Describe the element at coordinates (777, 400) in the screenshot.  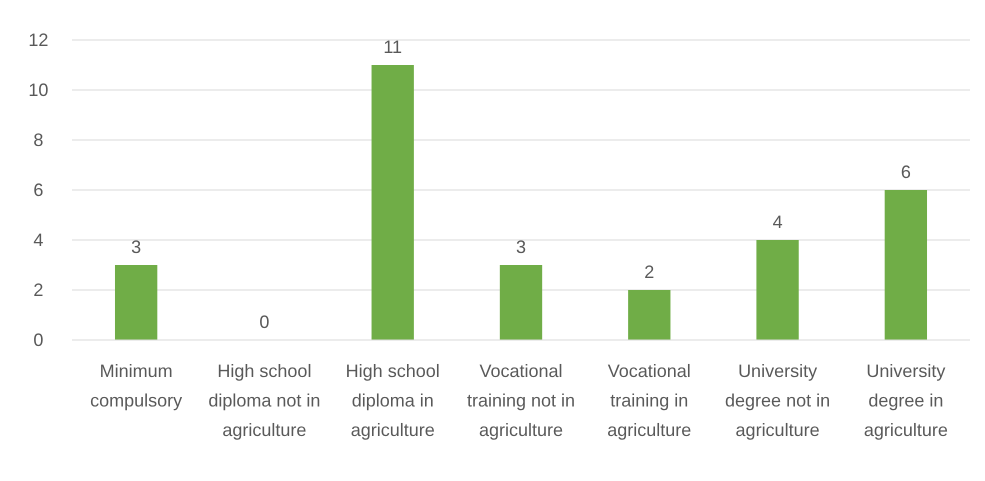
I see `x-tick-label: University degree not in agriculture` at that location.